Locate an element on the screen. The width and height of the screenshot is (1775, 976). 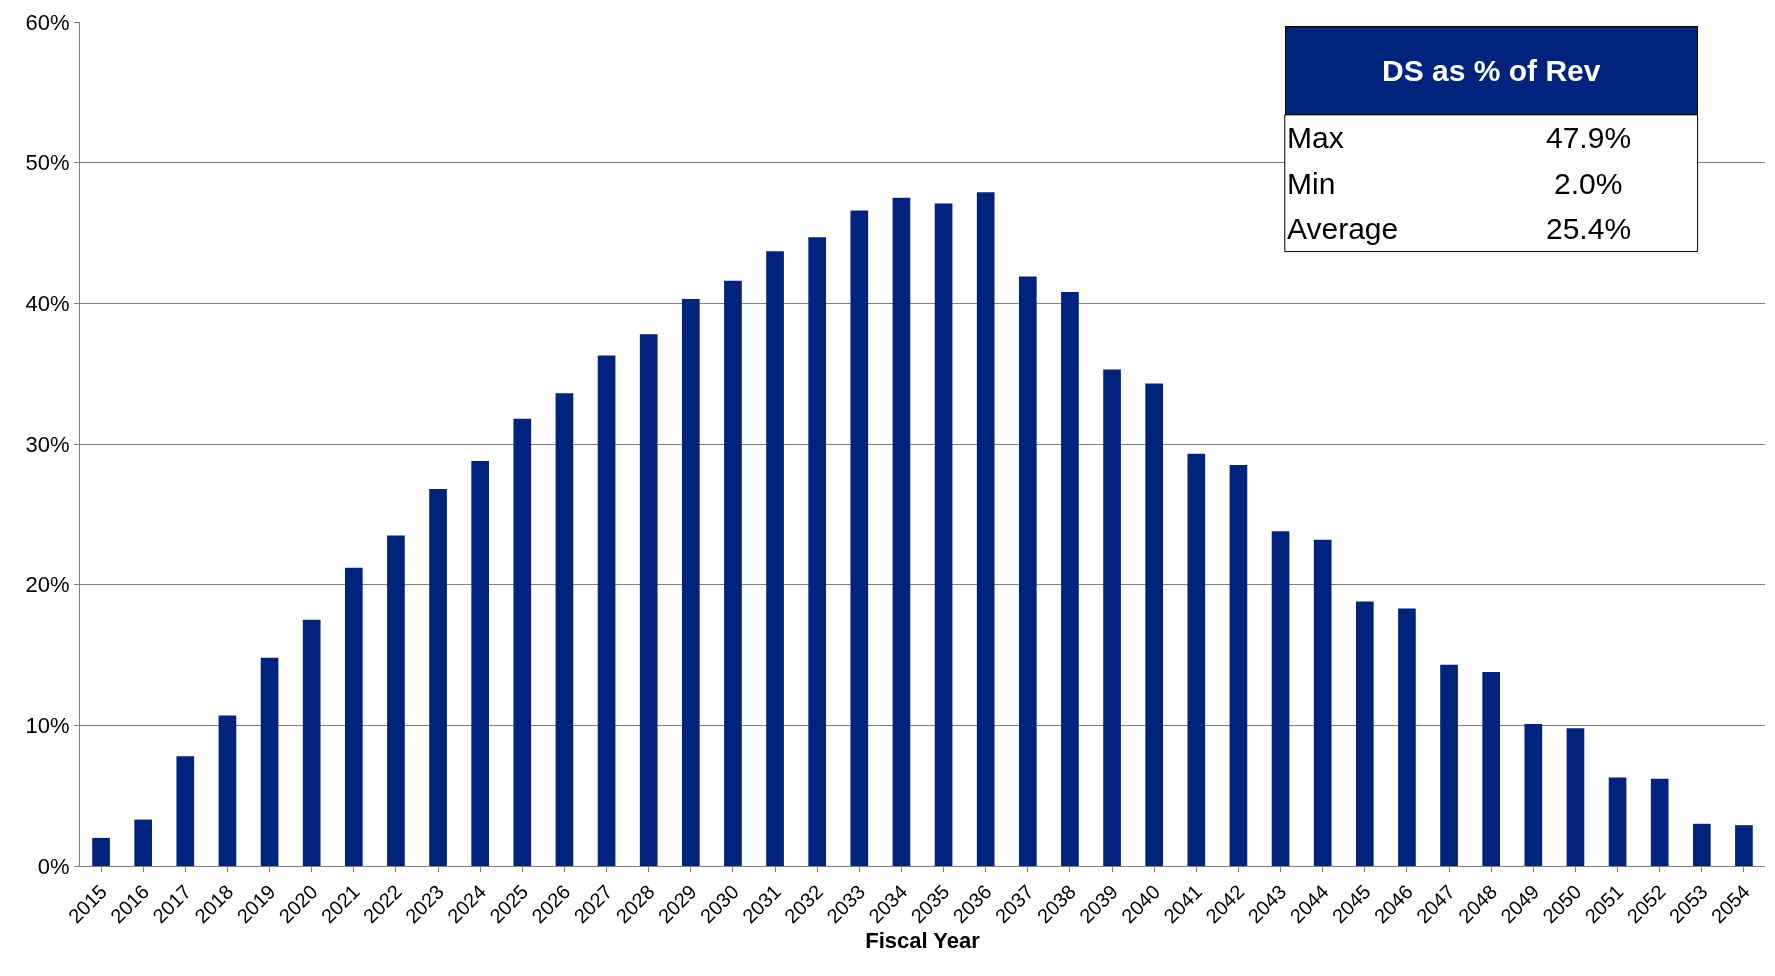
table-header: DS as % of Rev is located at coordinates (1491, 70).